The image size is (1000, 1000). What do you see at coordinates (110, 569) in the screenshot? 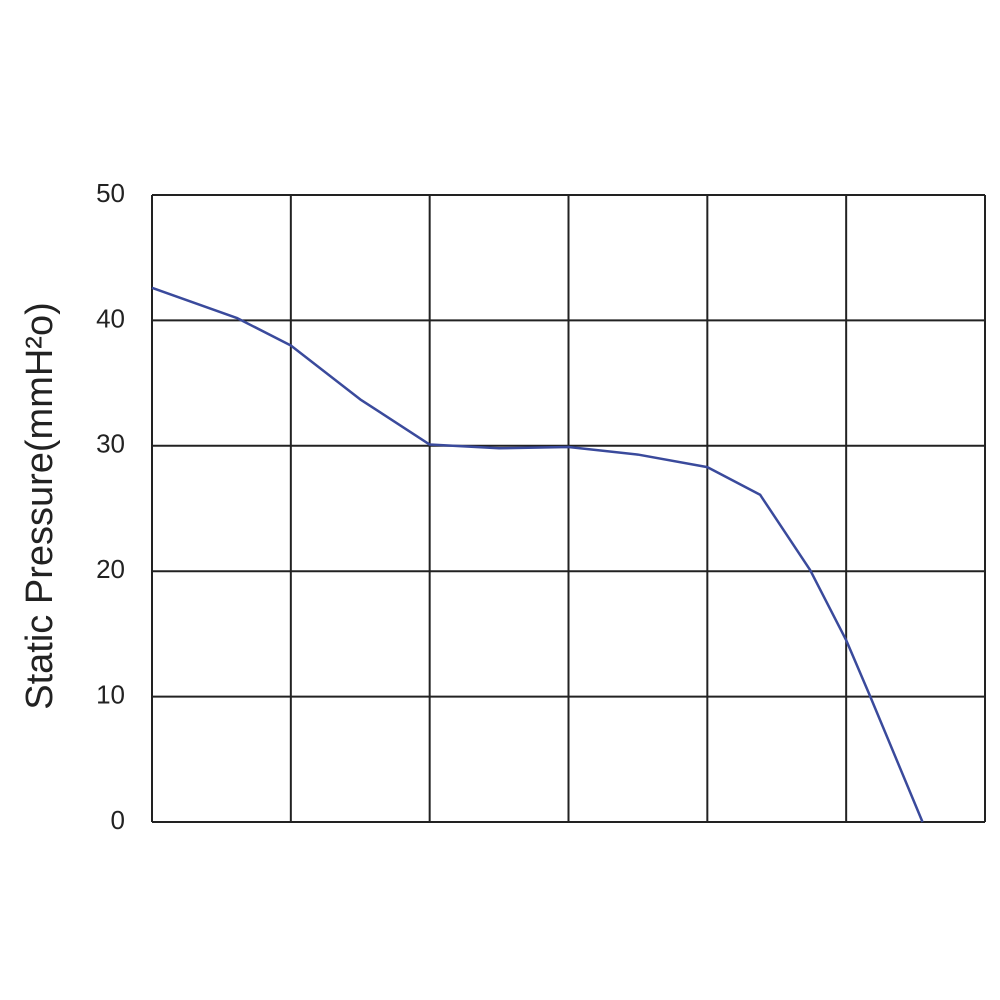
I see `y-tick-label: 20` at bounding box center [110, 569].